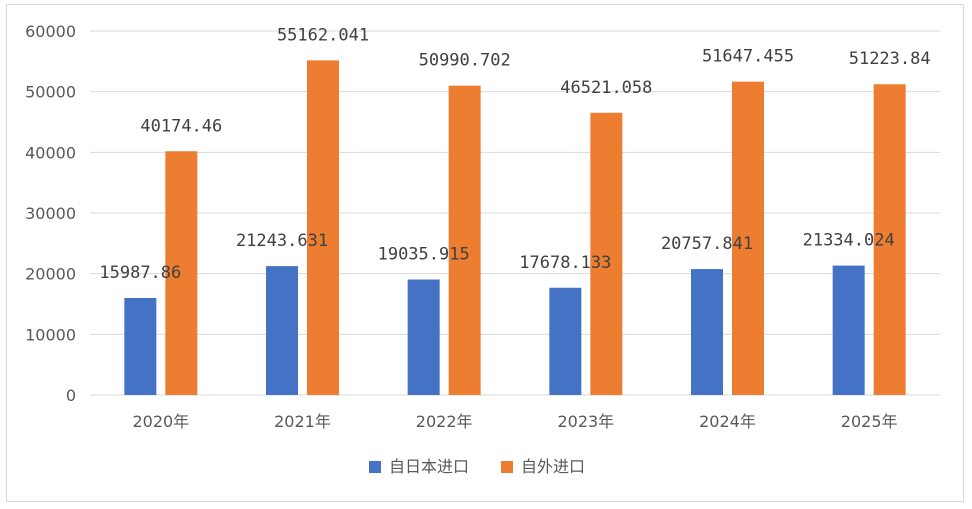  I want to click on y-axis-ticks: 0 10000 20000 30000 40000 50000 60000, so click(50, 213).